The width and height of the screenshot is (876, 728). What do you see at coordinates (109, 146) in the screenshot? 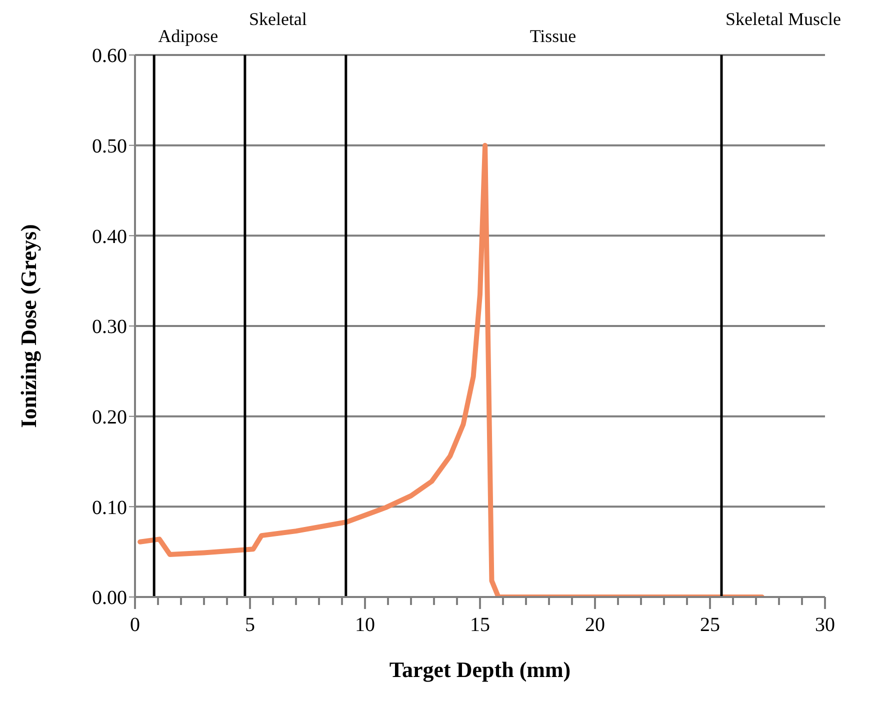
I see `y-tick-label: 0.50` at bounding box center [109, 146].